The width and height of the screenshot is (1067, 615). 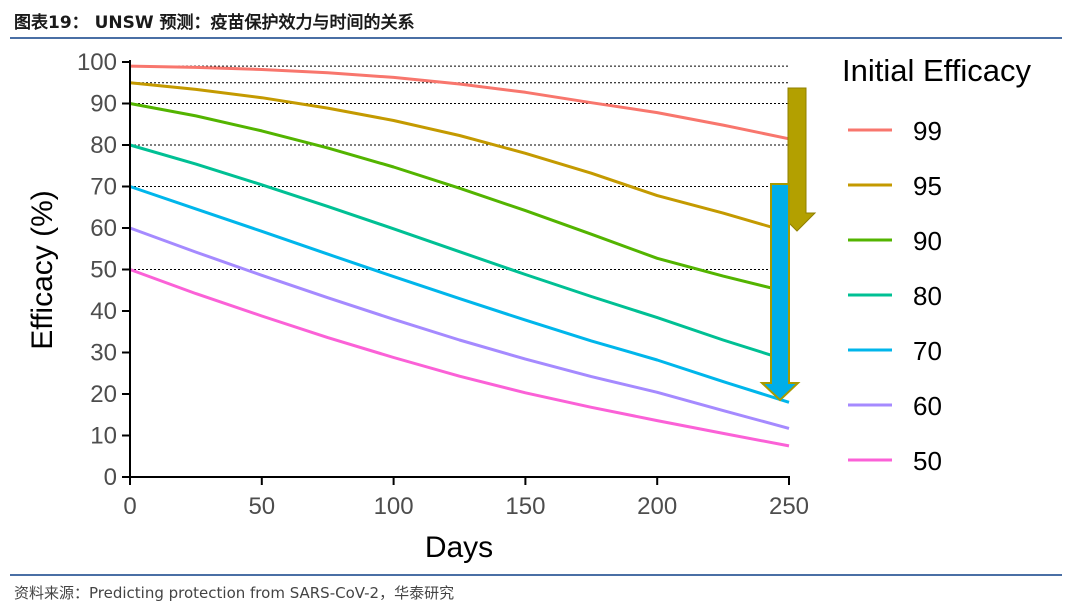 What do you see at coordinates (927, 406) in the screenshot?
I see `legend-label-60: 60` at bounding box center [927, 406].